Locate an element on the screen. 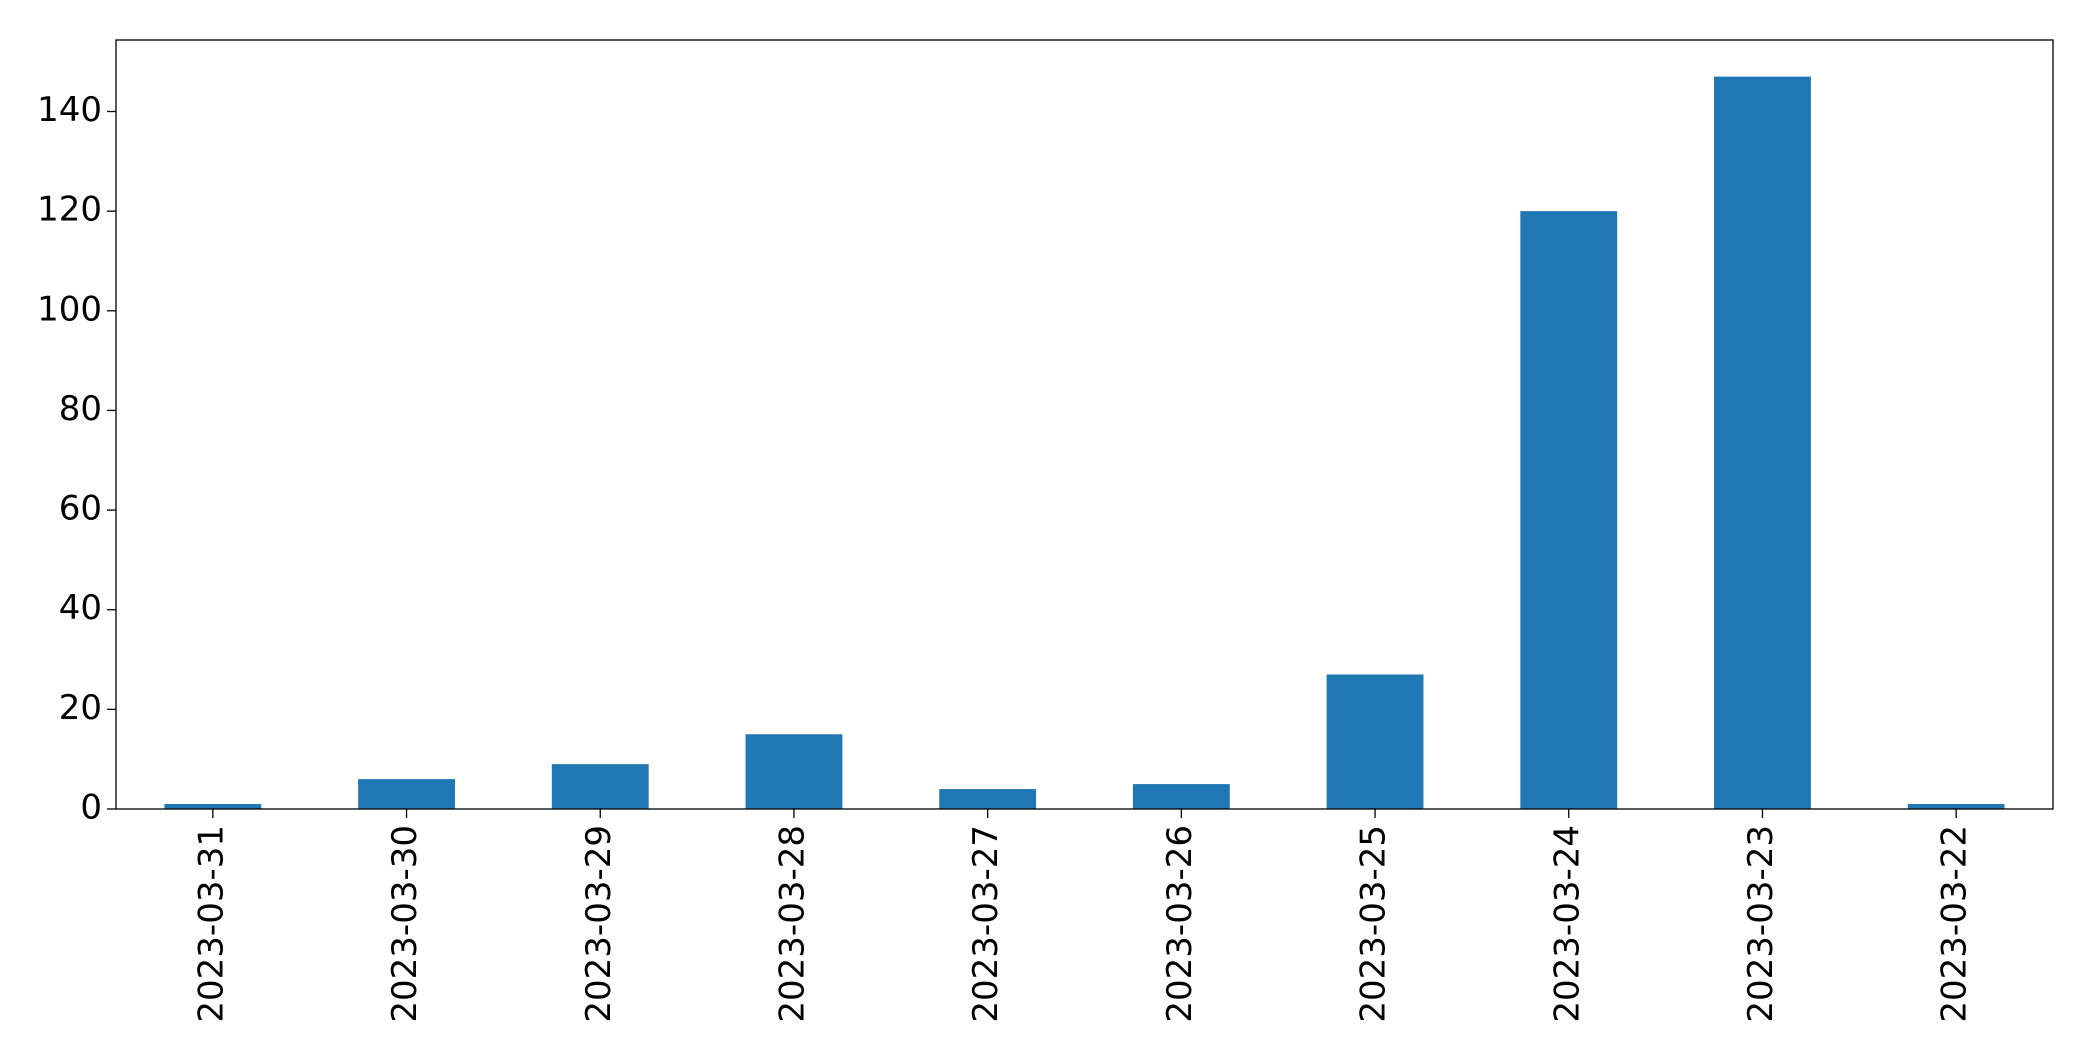  x-tick-label: 2023-03-31 is located at coordinates (211, 924).